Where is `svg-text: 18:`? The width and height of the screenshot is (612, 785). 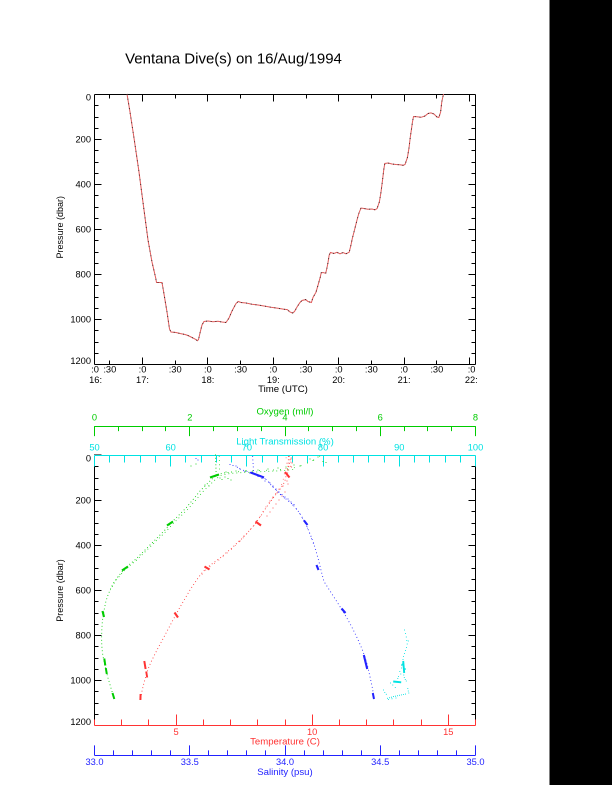 svg-text: 18: is located at coordinates (207, 380).